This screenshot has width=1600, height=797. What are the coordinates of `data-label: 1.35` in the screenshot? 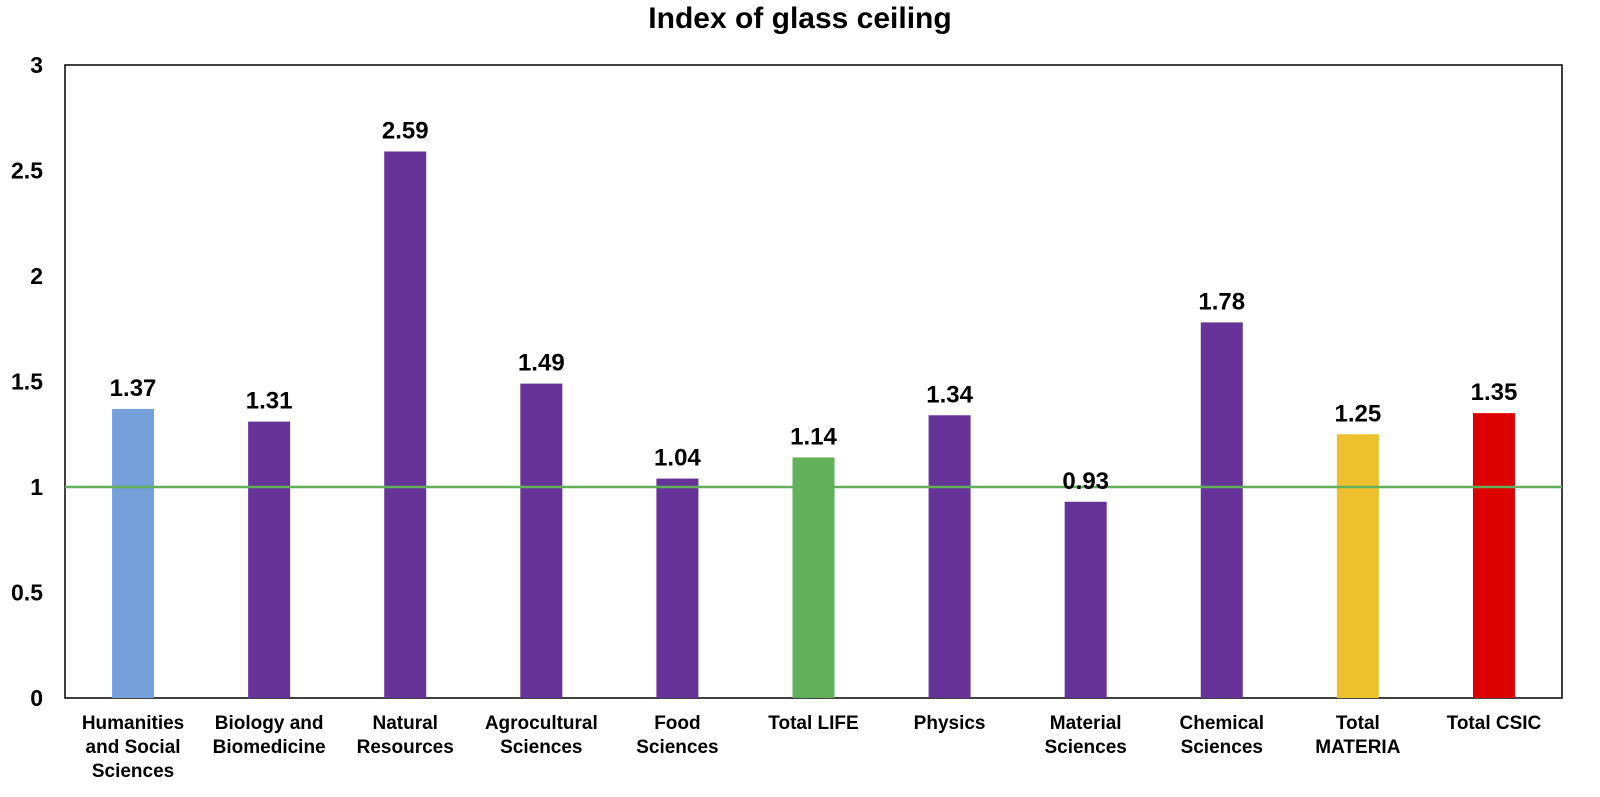 It's located at (1494, 392).